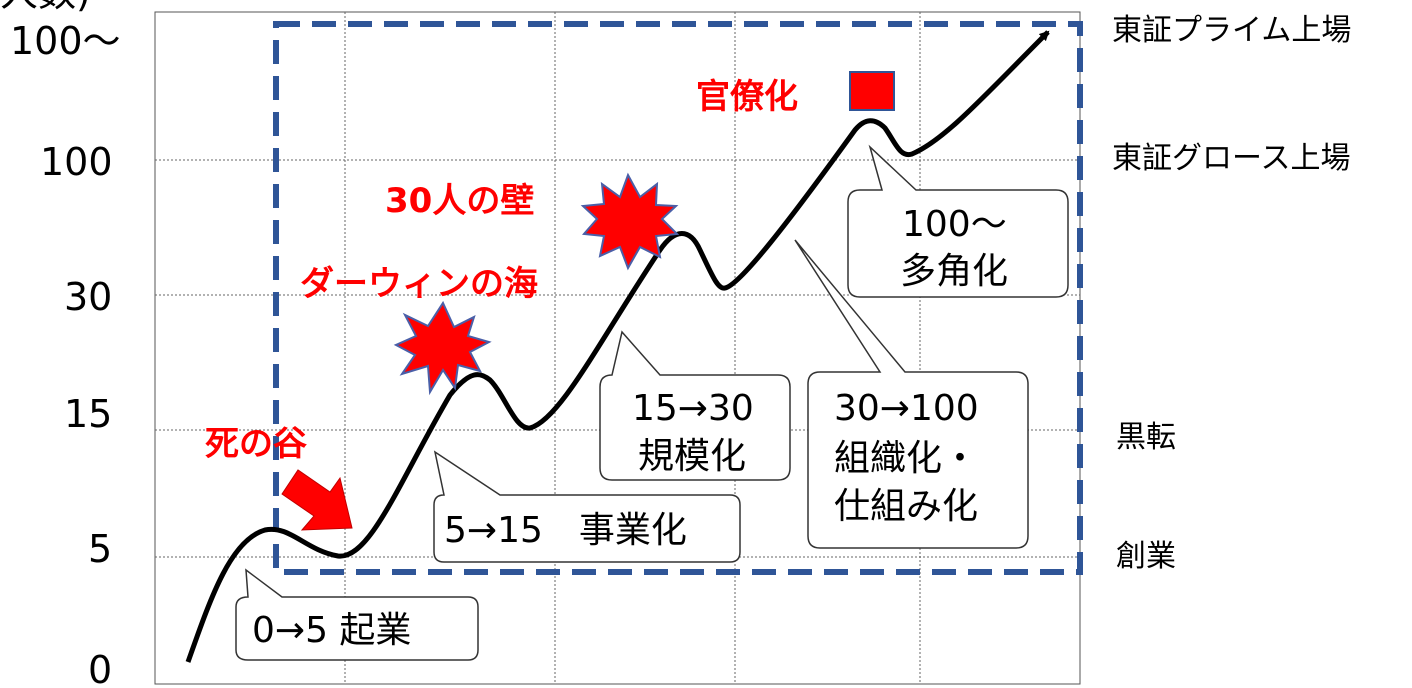  I want to click on arrow-icon, so click(317, 500).